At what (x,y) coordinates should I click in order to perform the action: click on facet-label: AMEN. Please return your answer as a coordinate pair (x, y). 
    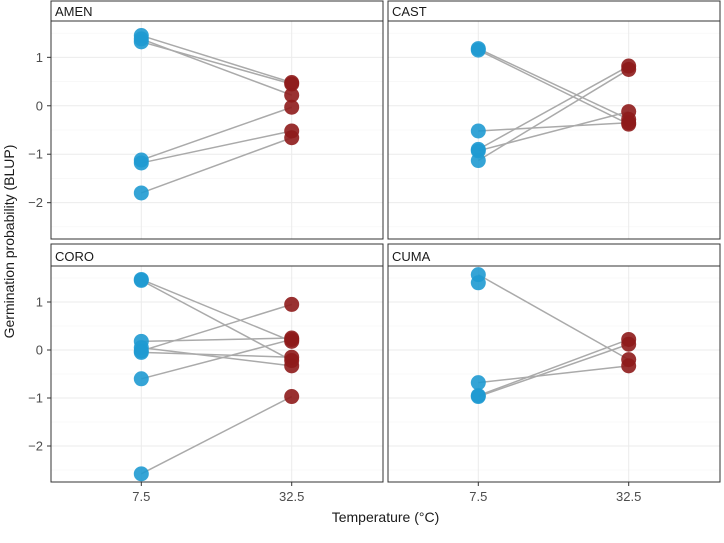
    Looking at the image, I should click on (74, 11).